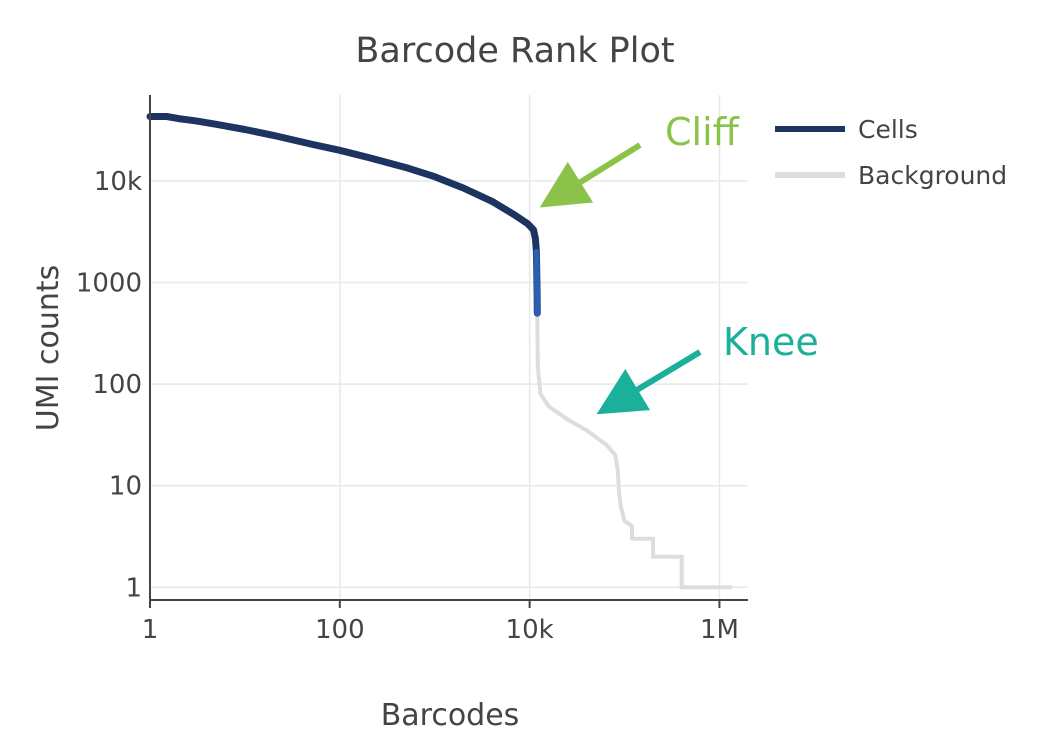 The width and height of the screenshot is (1060, 744). What do you see at coordinates (118, 182) in the screenshot?
I see `y-tick-label: 10k` at bounding box center [118, 182].